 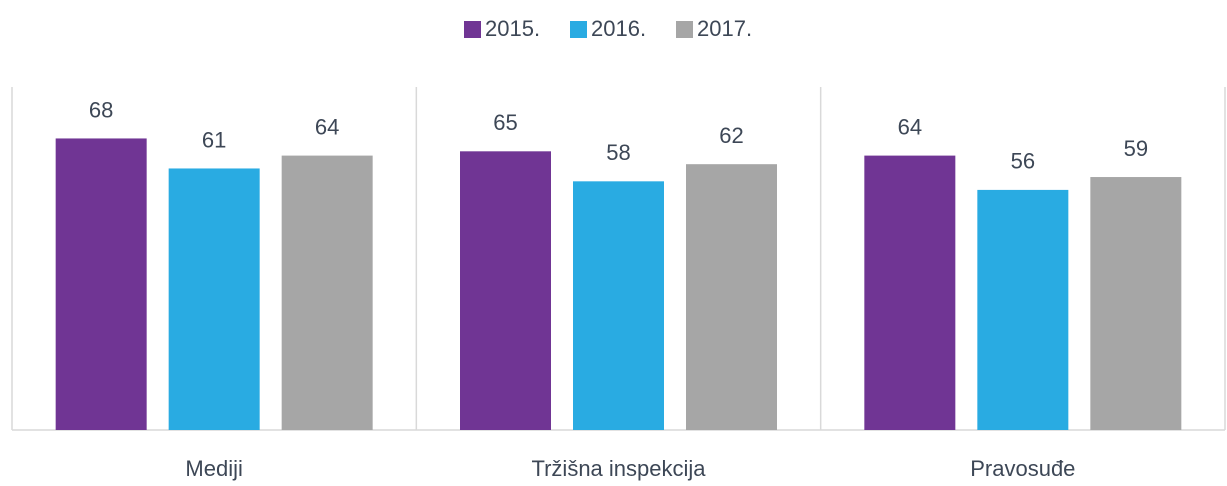 I want to click on value-label: 56, so click(x=1023, y=161).